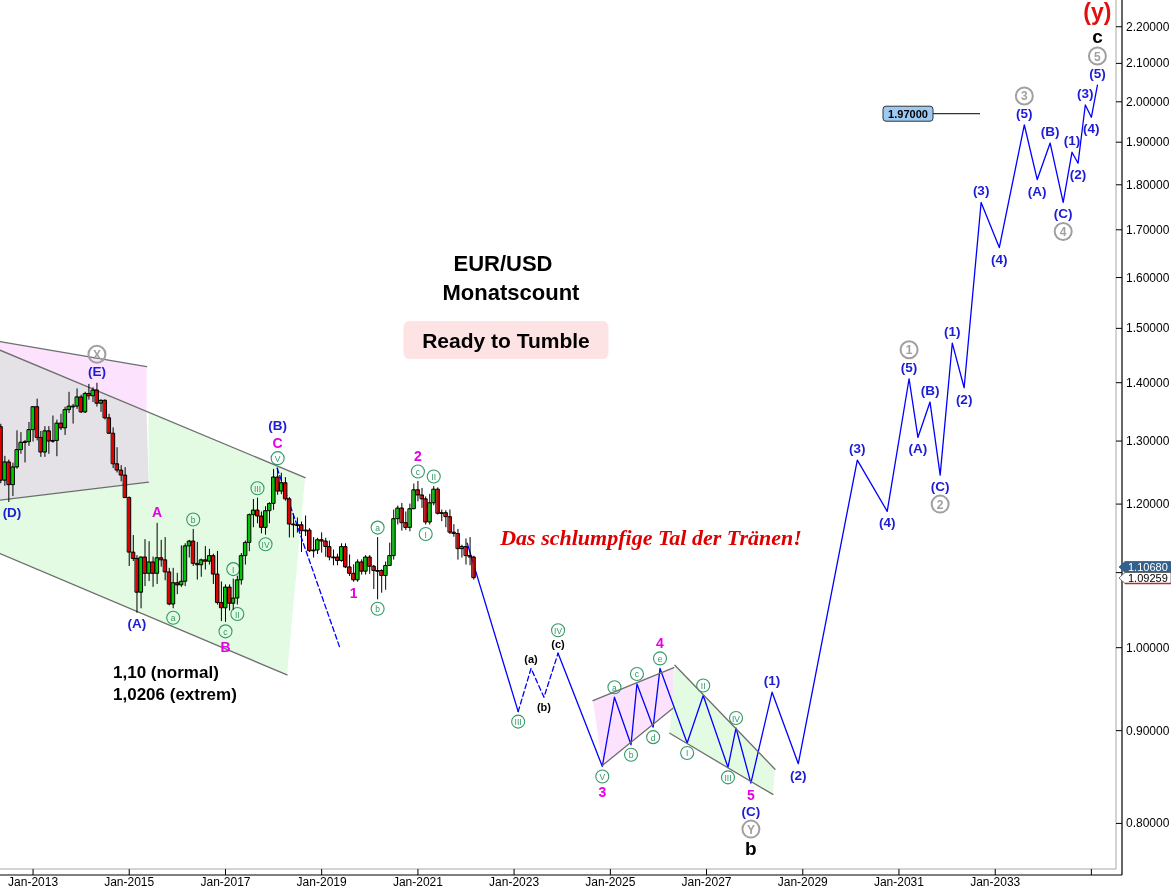 This screenshot has width=1171, height=888. I want to click on y-tick-label: 1.40000, so click(1148, 382).